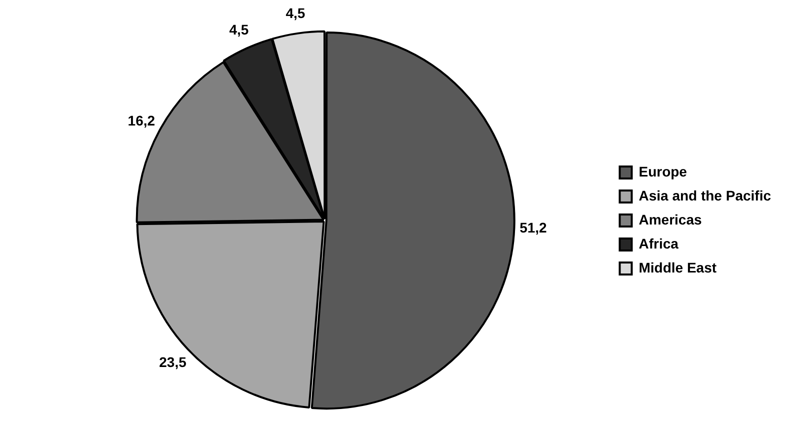  Describe the element at coordinates (705, 195) in the screenshot. I see `legend-label: Asia and the Pacific` at that location.